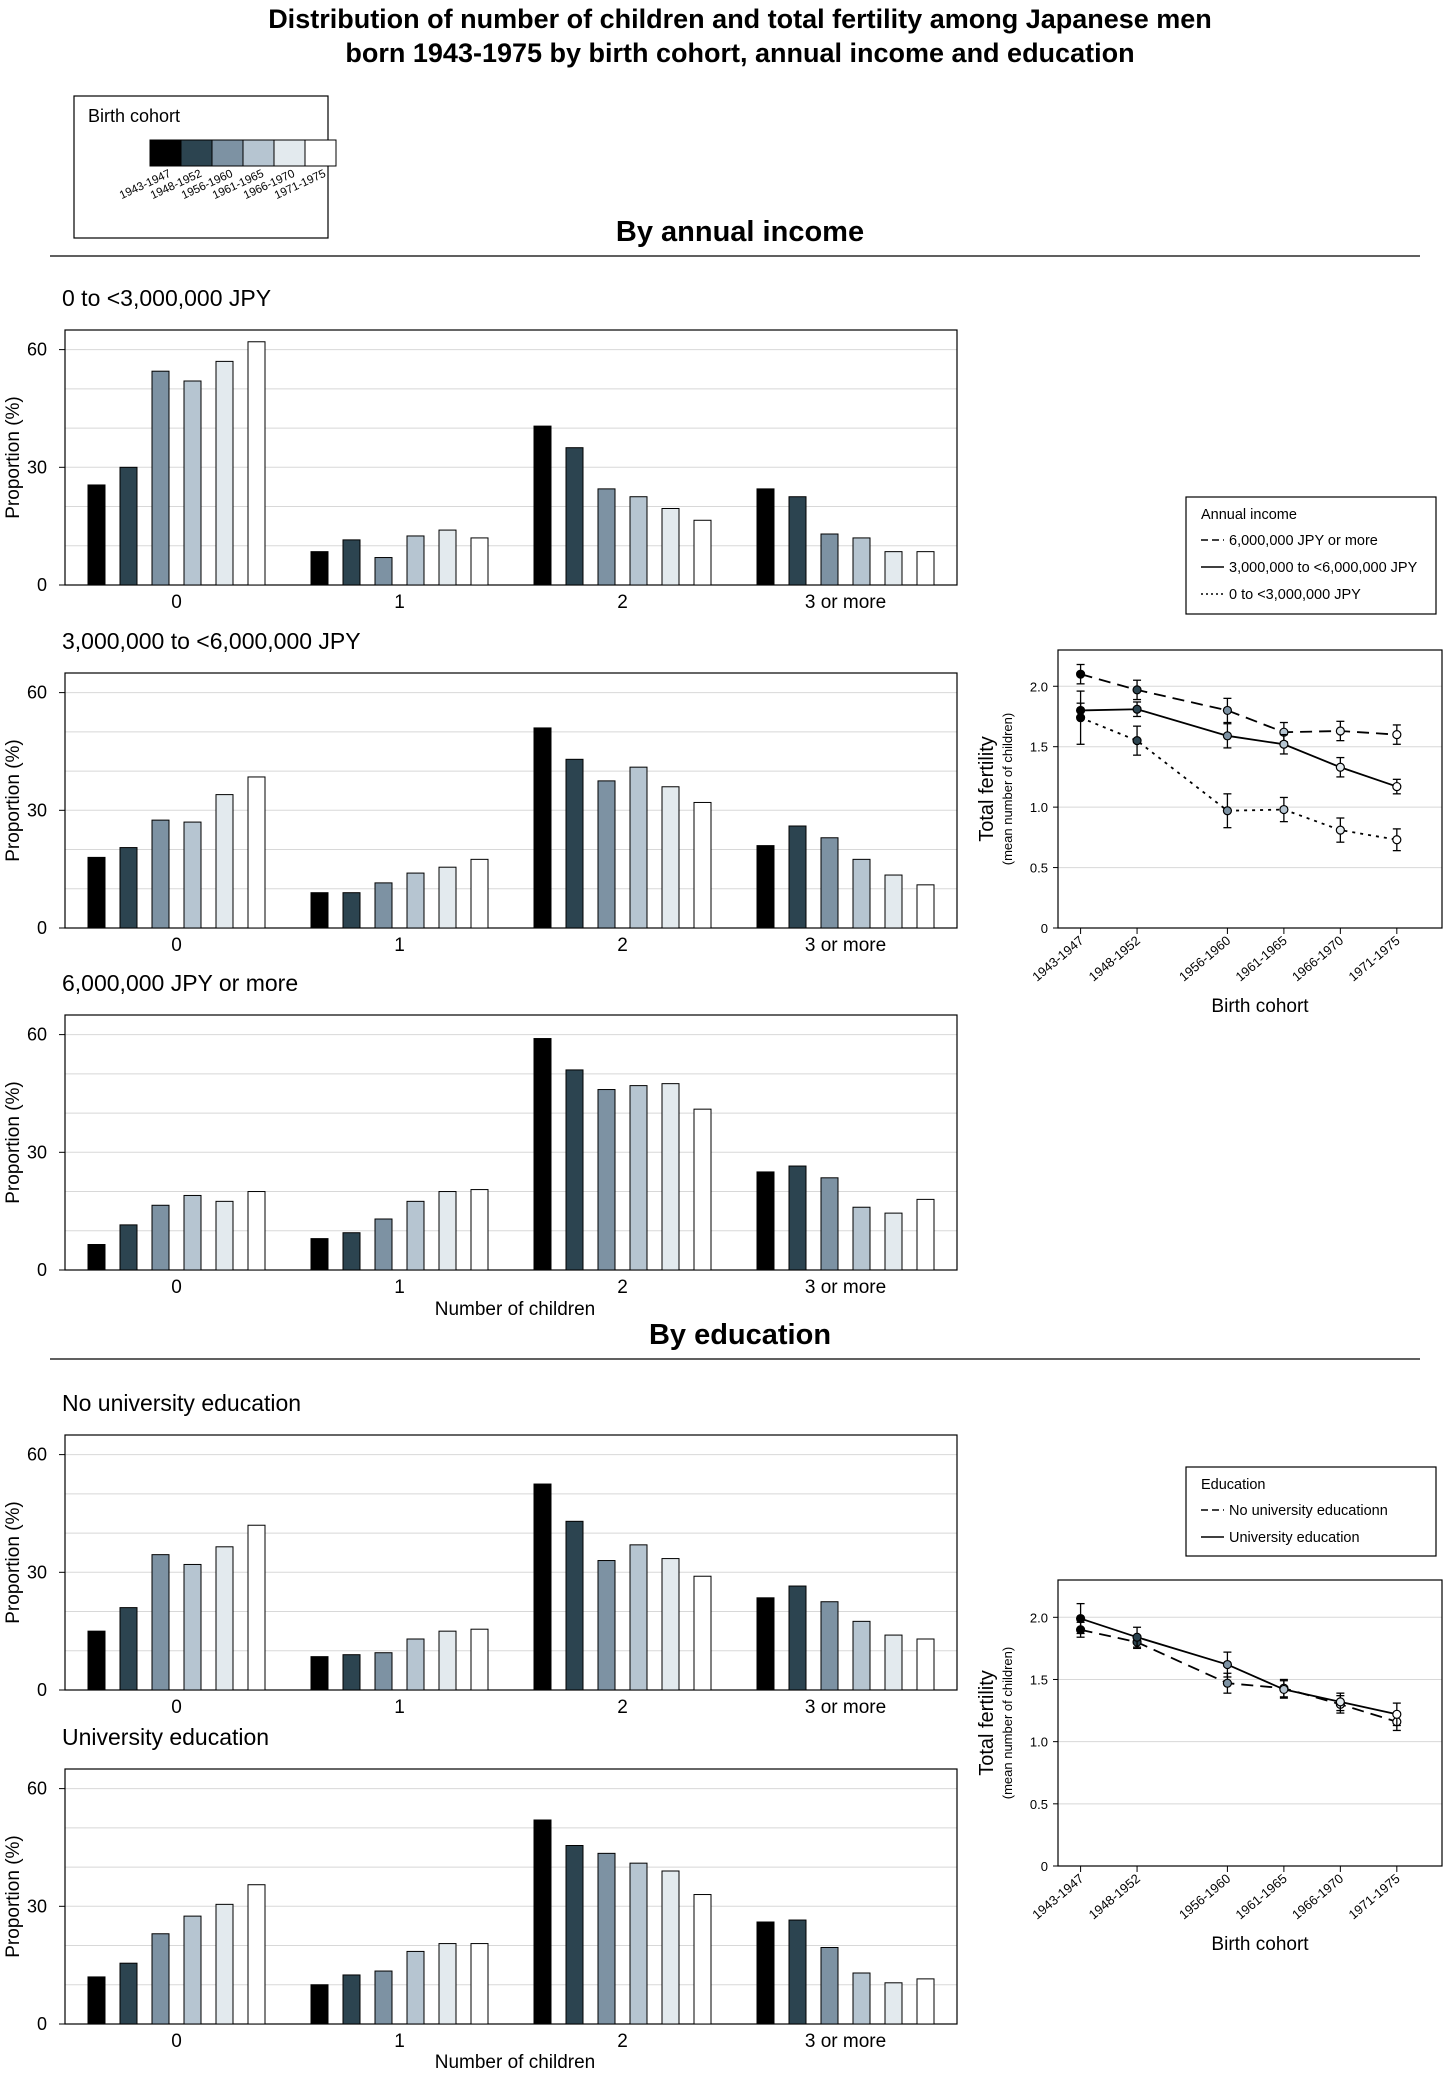 The image size is (1456, 2073). What do you see at coordinates (1284, 1689) in the screenshot?
I see `data-point-University education-1961-1965` at bounding box center [1284, 1689].